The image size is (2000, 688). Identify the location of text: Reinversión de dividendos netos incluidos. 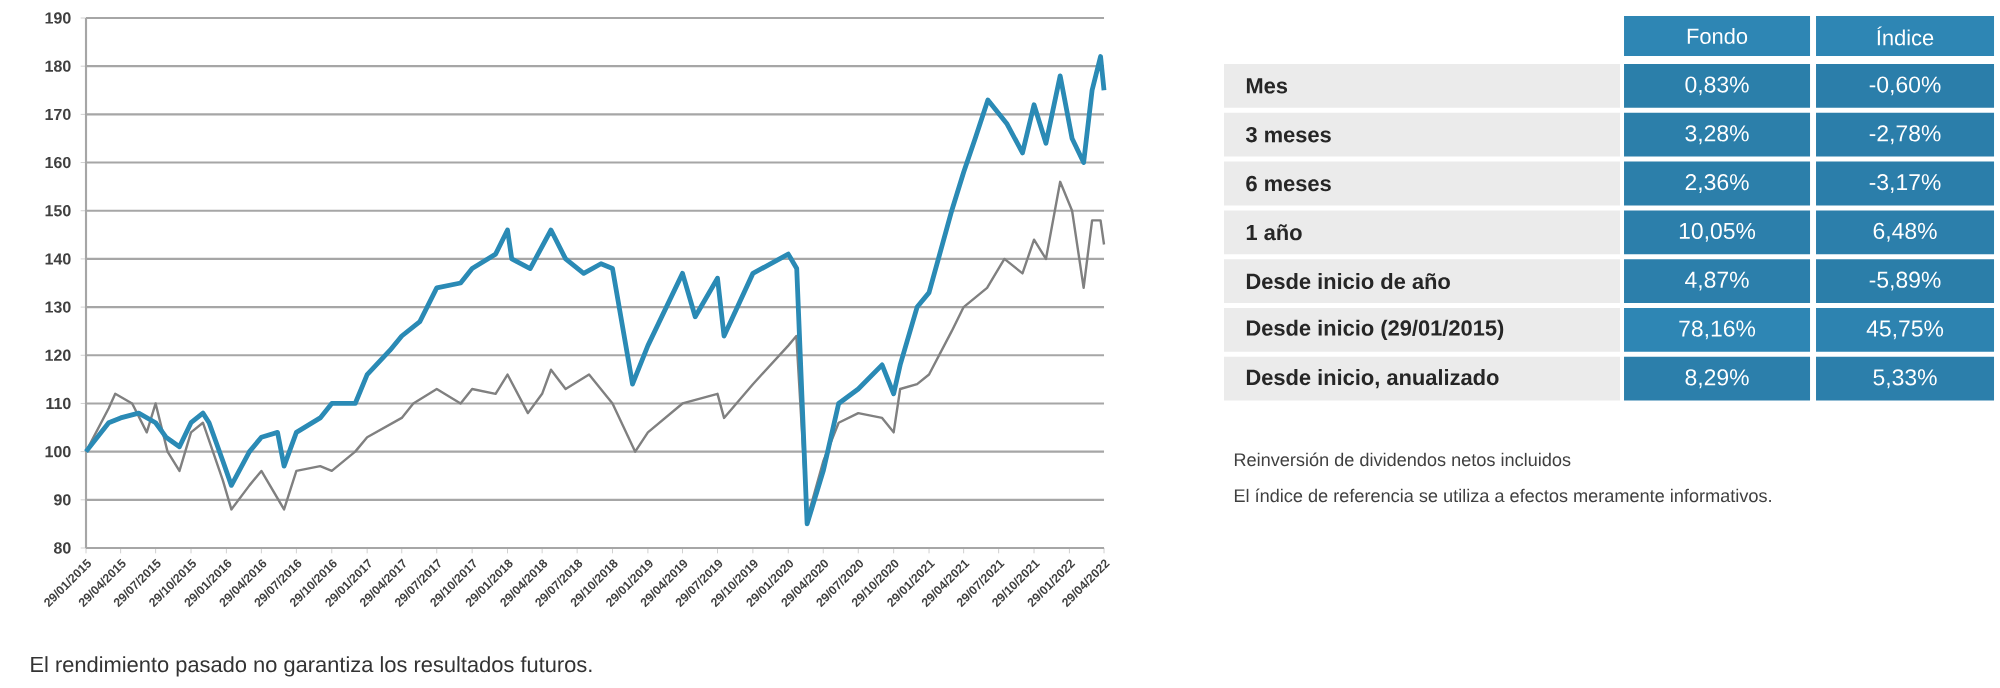
(1402, 459).